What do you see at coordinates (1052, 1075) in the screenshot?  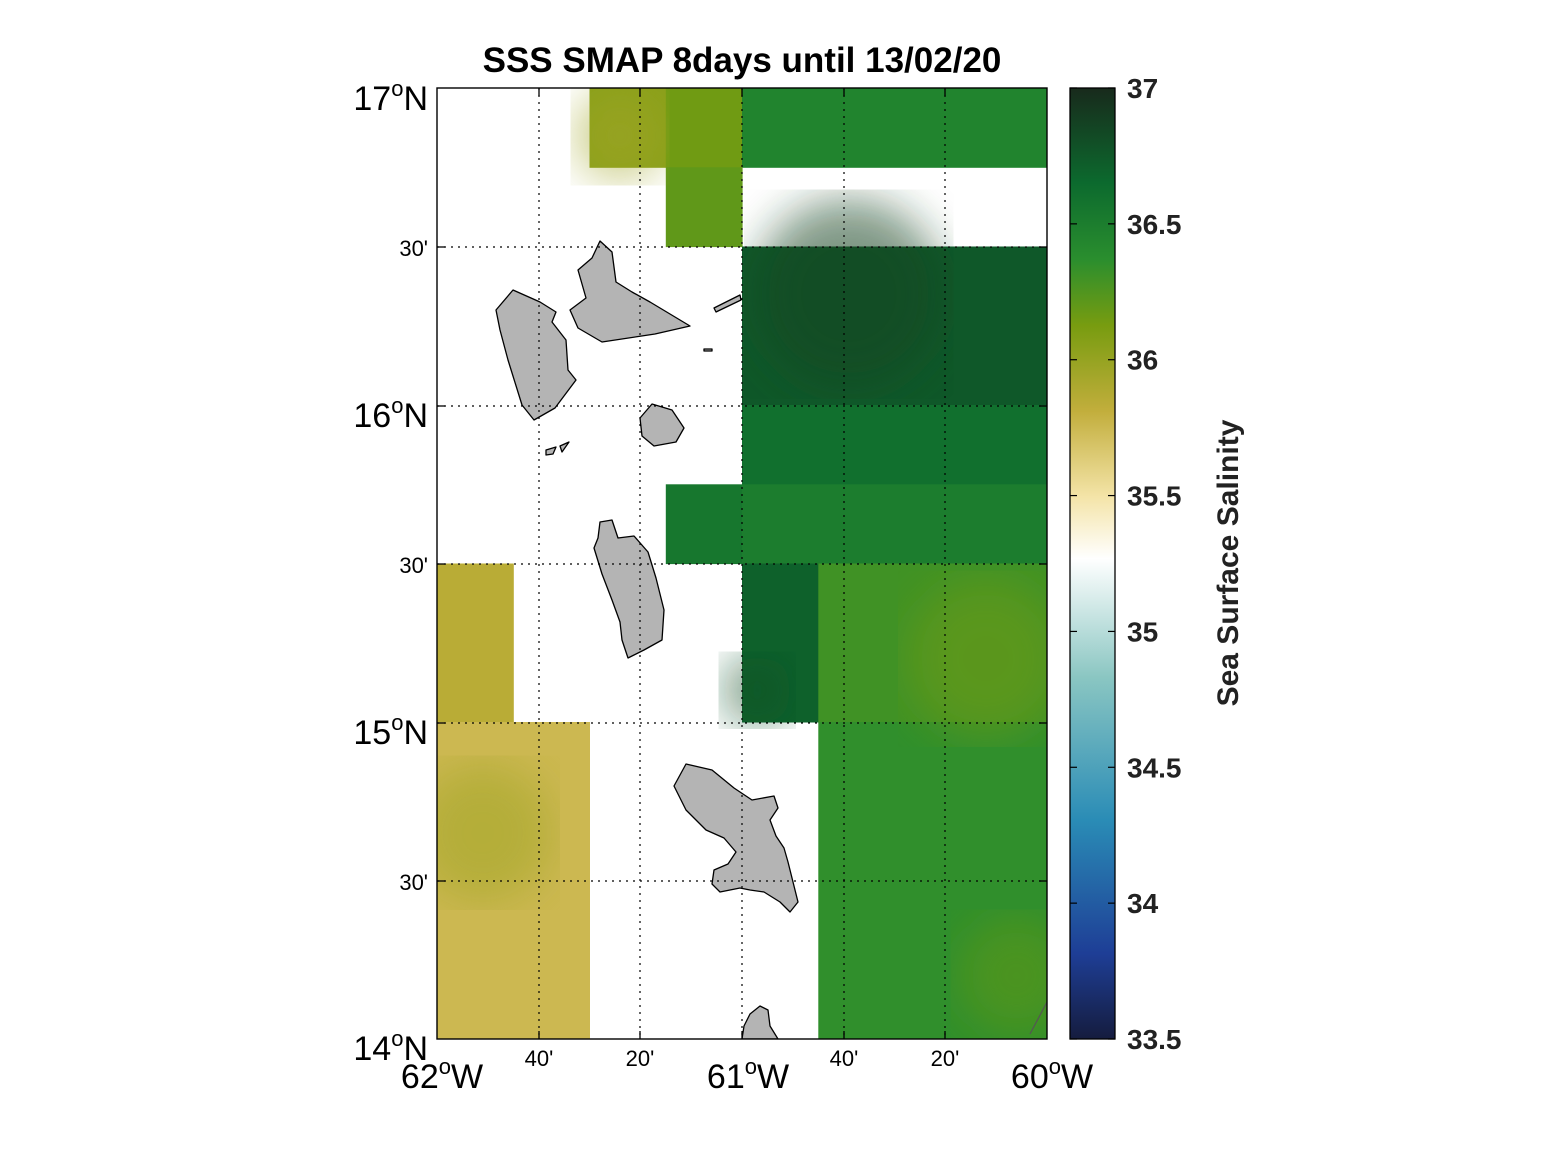 I see `lon-label-60w: 60oW` at bounding box center [1052, 1075].